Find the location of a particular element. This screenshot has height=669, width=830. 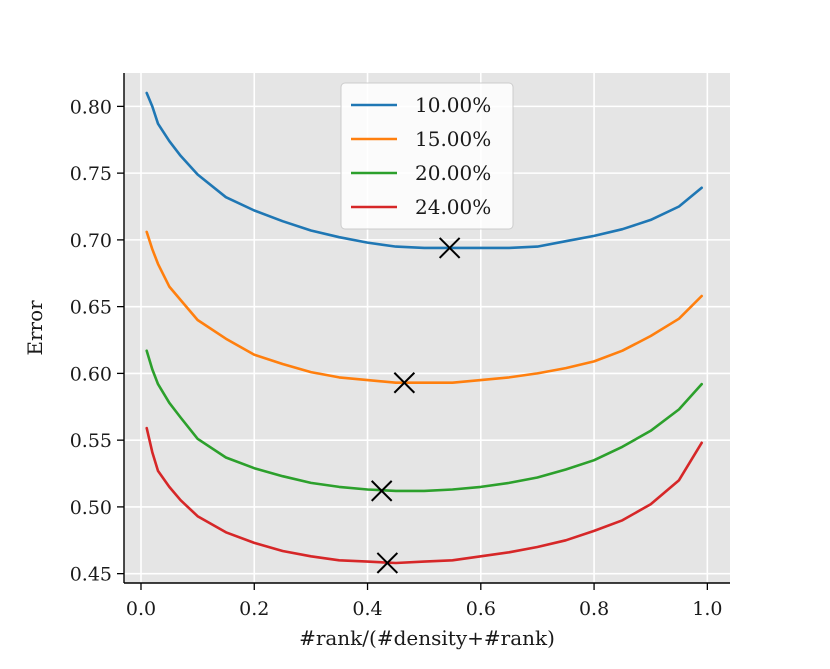

y-tick-label: 0.75 is located at coordinates (91, 174).